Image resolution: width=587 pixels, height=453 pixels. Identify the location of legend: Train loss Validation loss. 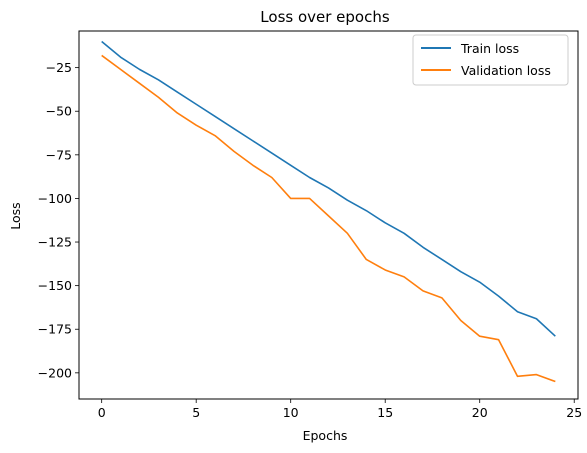
(490, 60).